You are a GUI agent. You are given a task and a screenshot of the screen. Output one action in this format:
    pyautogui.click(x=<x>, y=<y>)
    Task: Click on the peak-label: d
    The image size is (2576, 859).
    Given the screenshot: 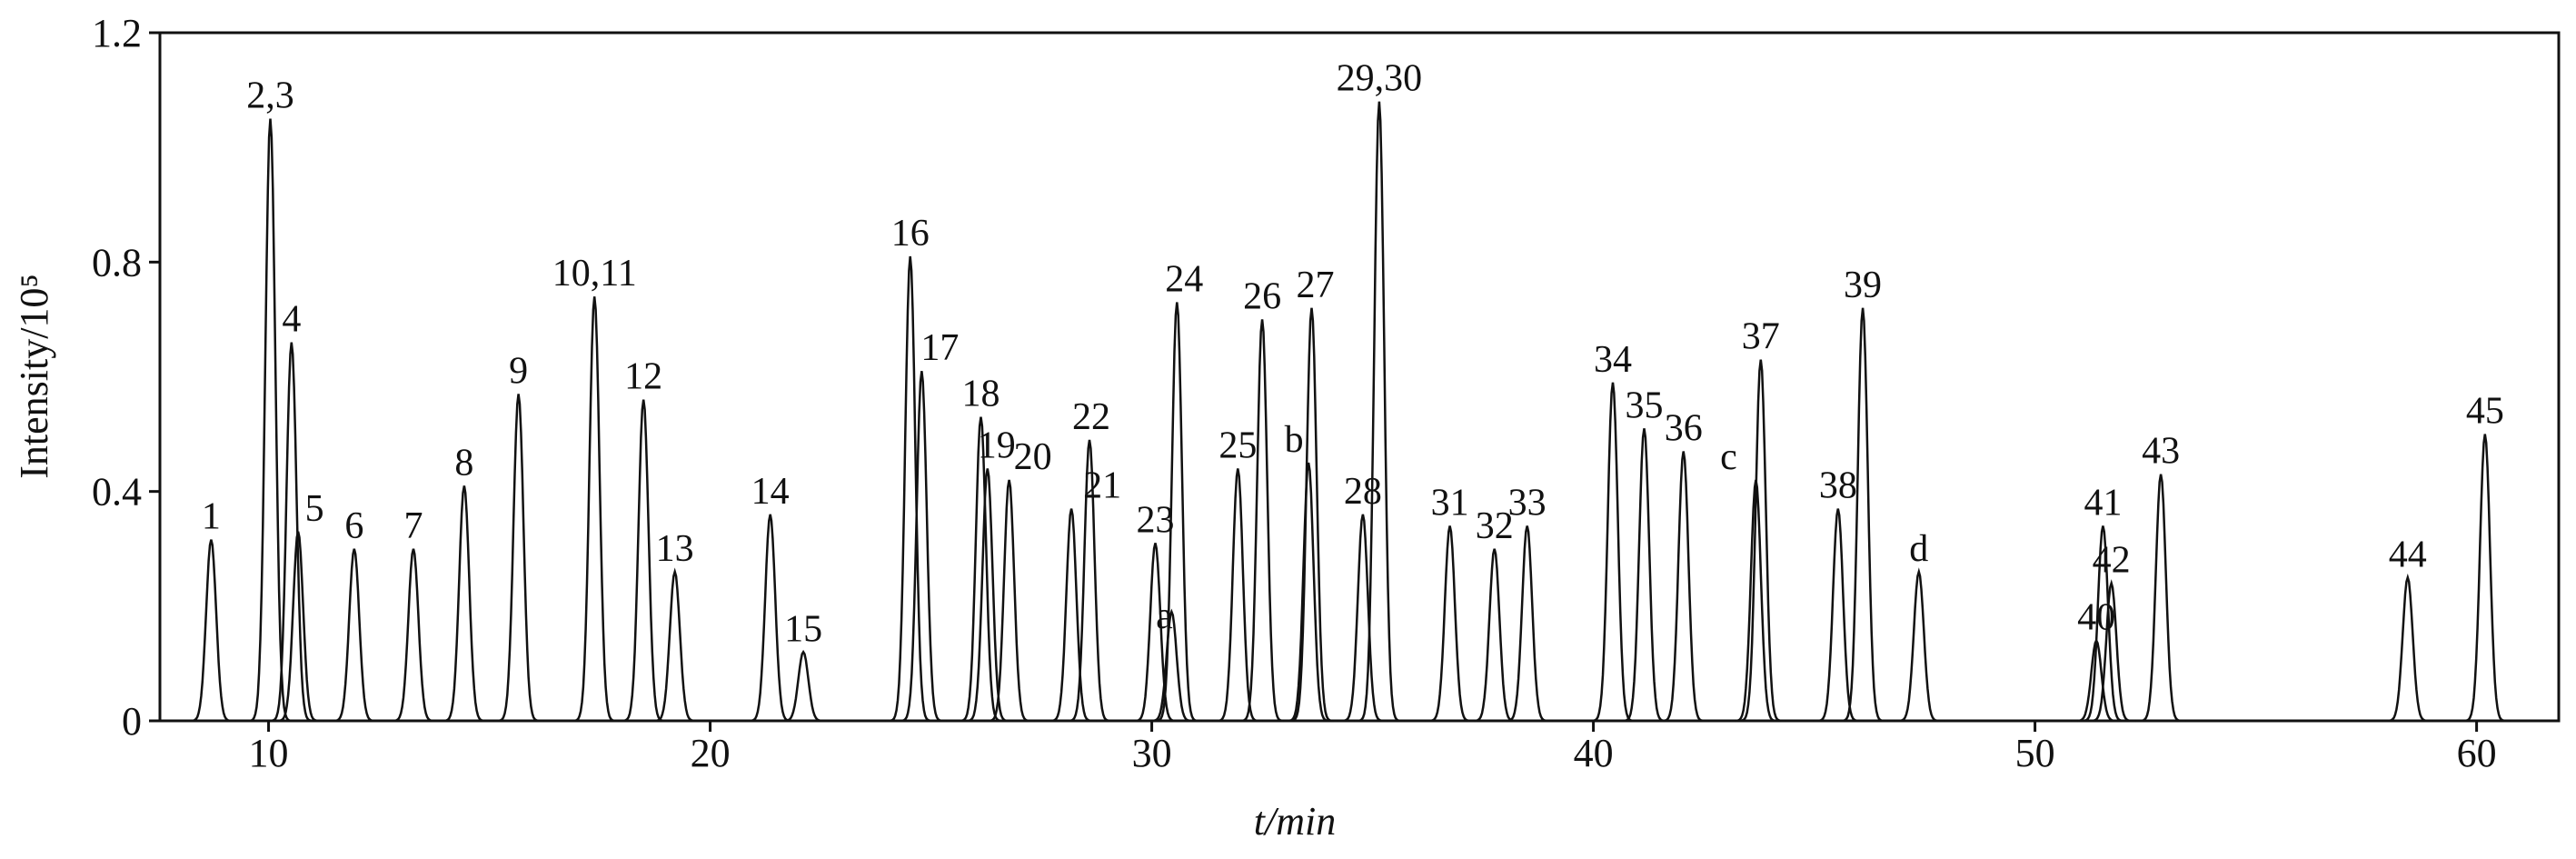 What is the action you would take?
    pyautogui.click(x=1919, y=549)
    